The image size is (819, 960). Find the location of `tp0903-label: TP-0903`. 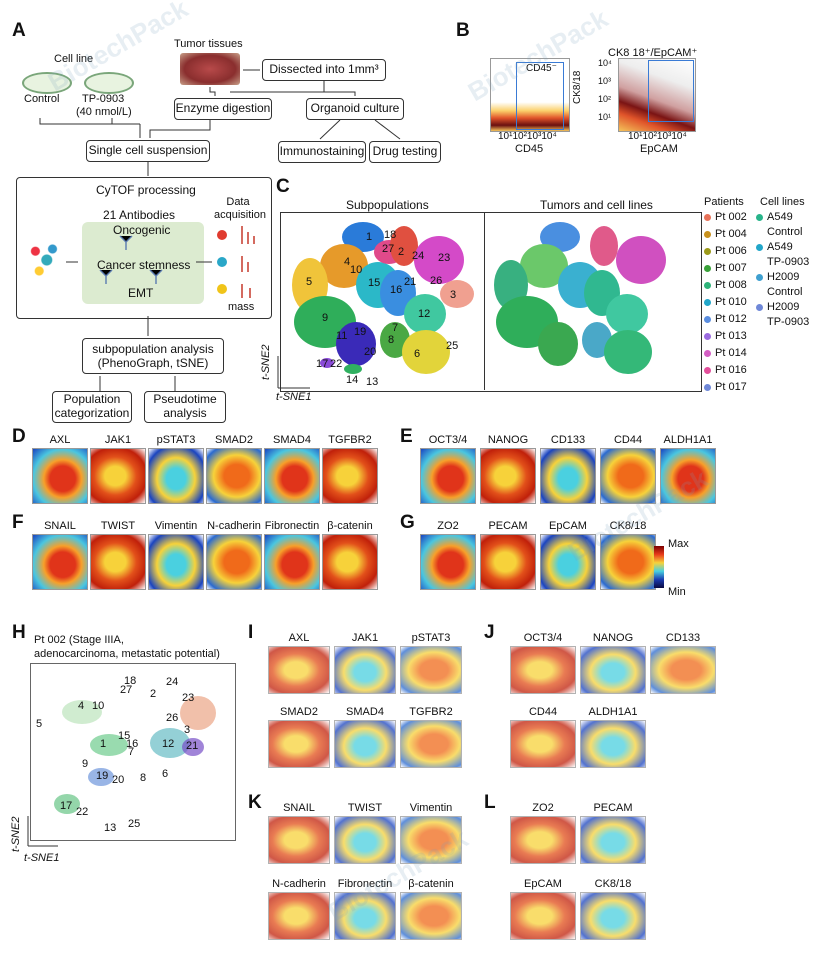

tp0903-label: TP-0903 is located at coordinates (103, 99).